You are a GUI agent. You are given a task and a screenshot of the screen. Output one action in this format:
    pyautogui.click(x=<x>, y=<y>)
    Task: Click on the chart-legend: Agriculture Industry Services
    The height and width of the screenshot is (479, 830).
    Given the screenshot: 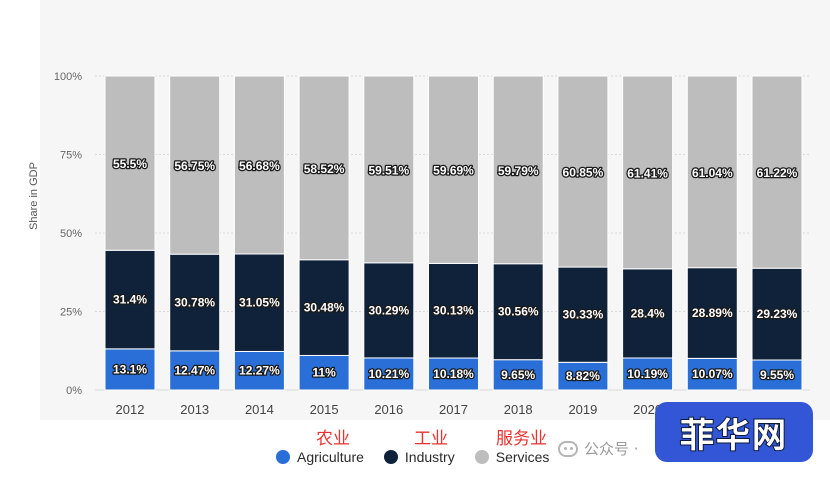 What is the action you would take?
    pyautogui.click(x=412, y=457)
    